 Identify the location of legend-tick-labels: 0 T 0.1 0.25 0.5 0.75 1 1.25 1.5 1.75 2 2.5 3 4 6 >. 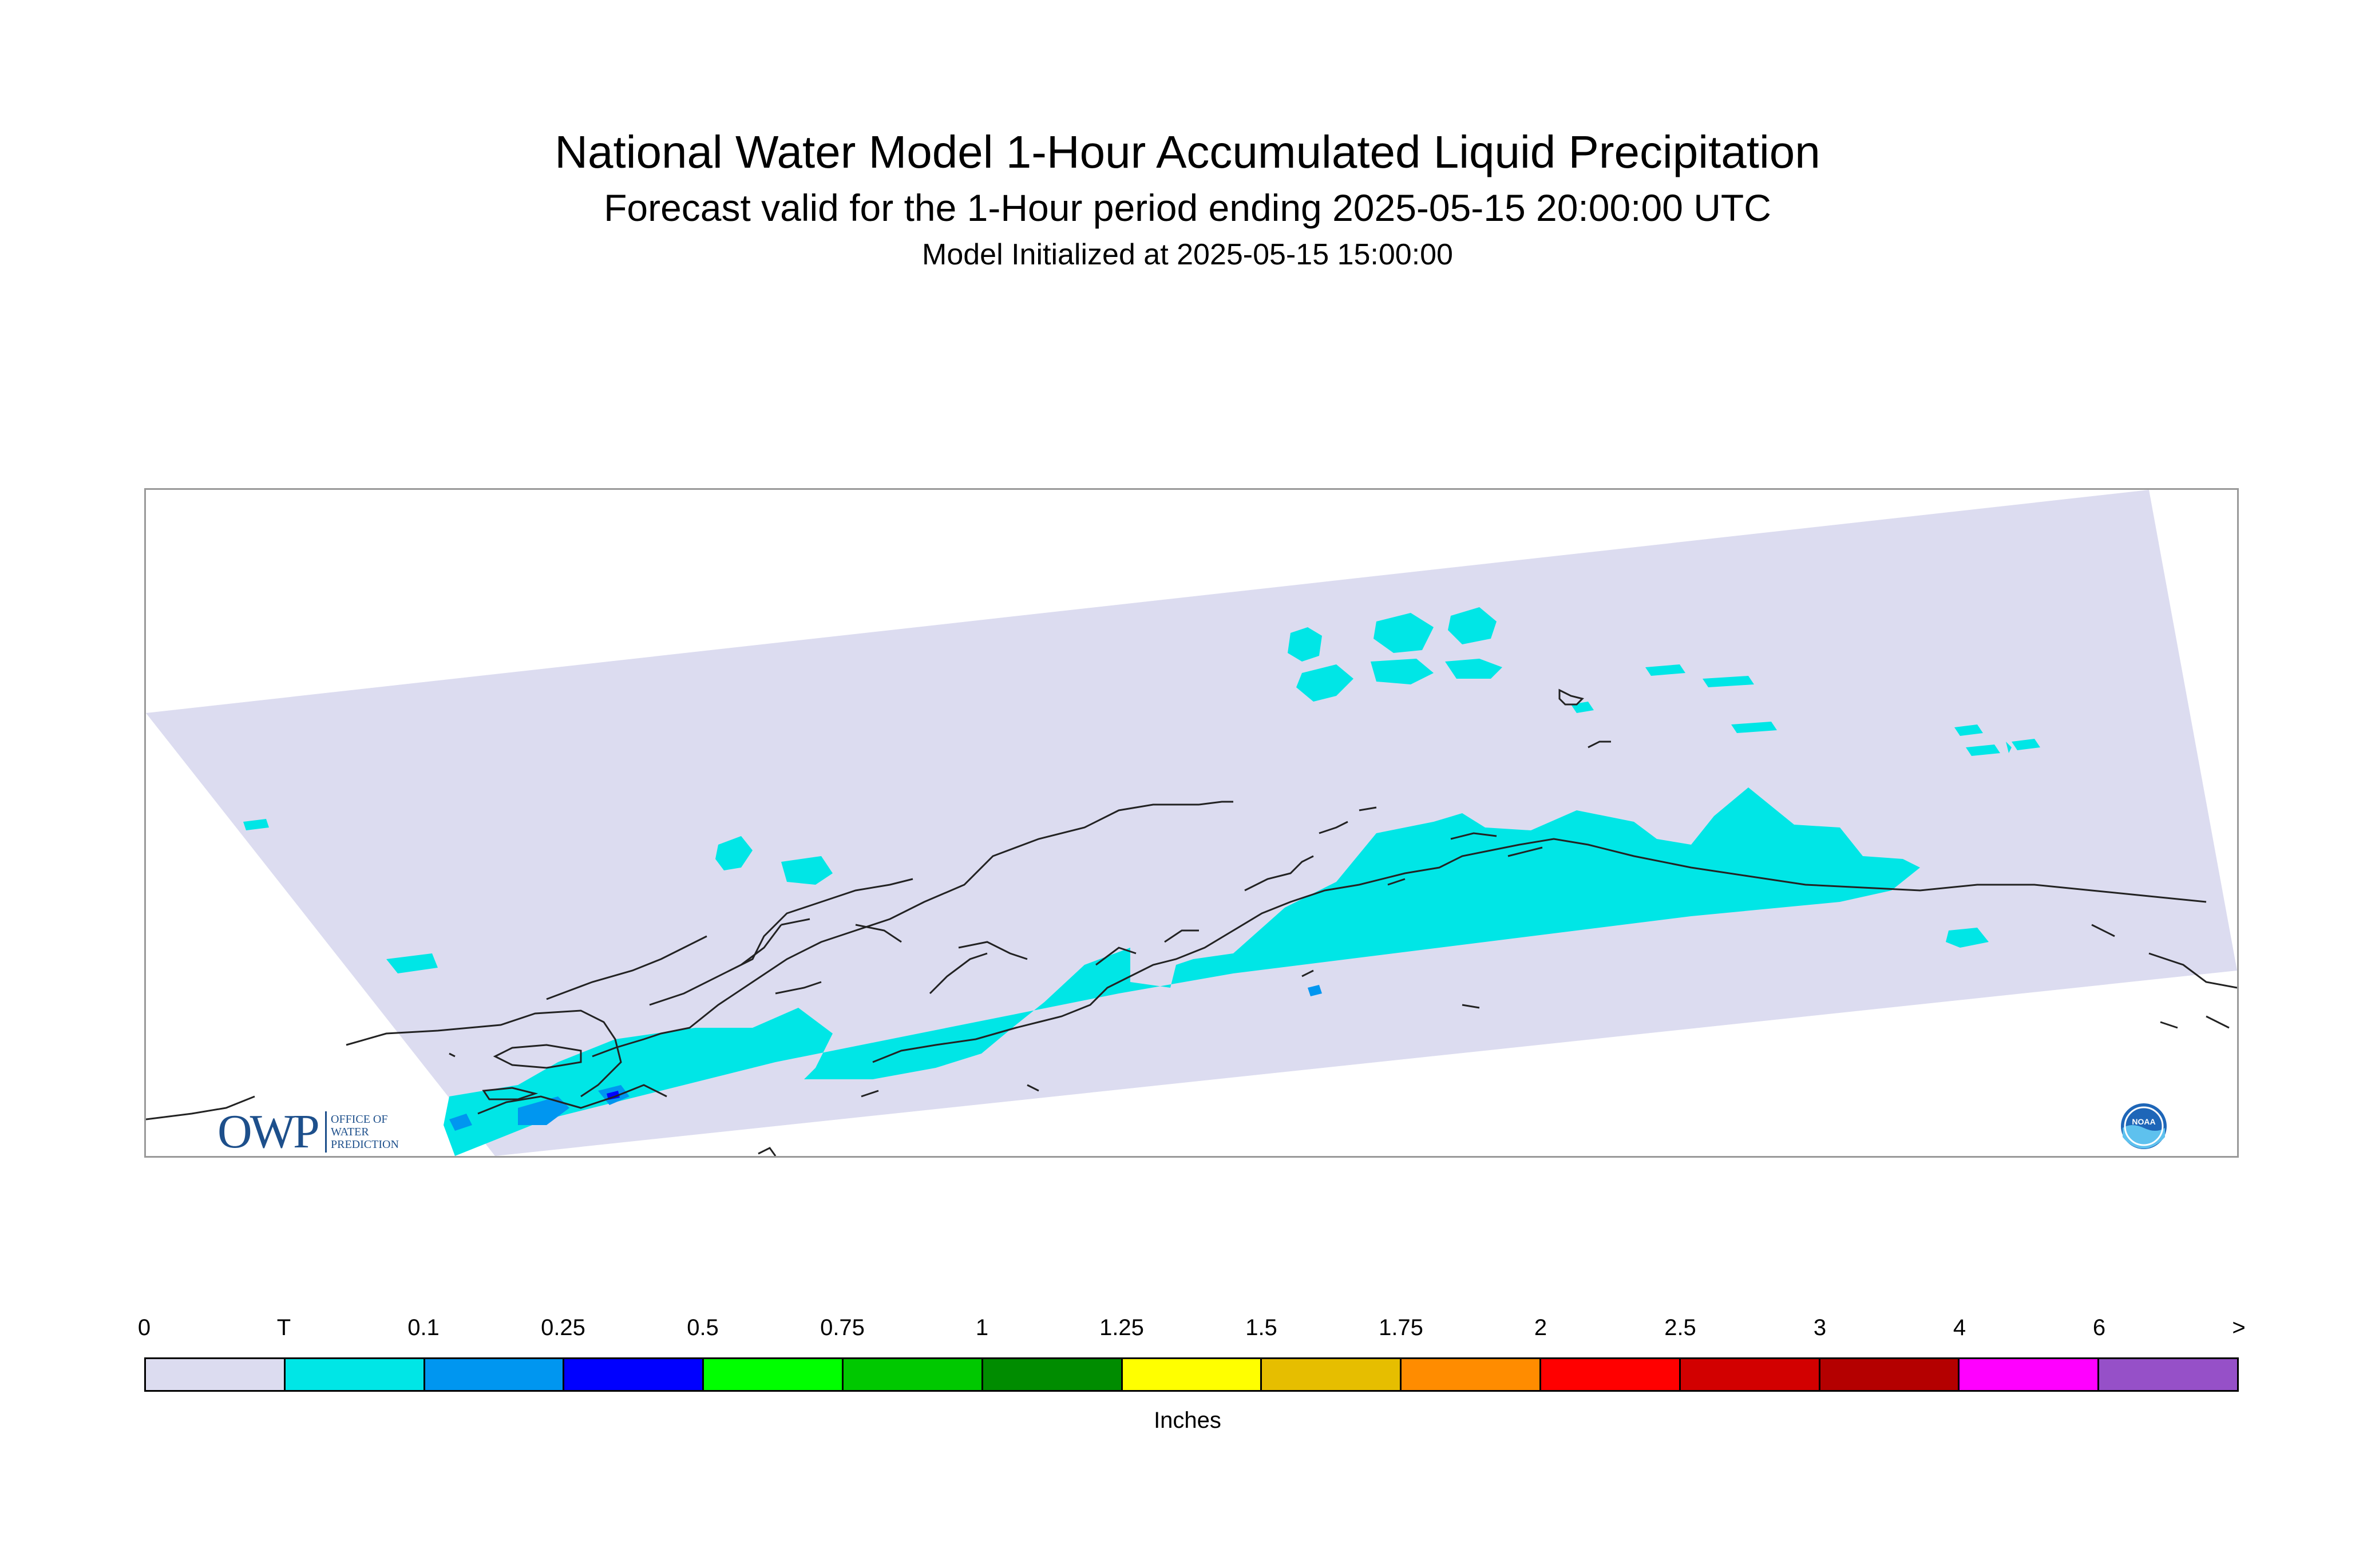
(1187, 1332).